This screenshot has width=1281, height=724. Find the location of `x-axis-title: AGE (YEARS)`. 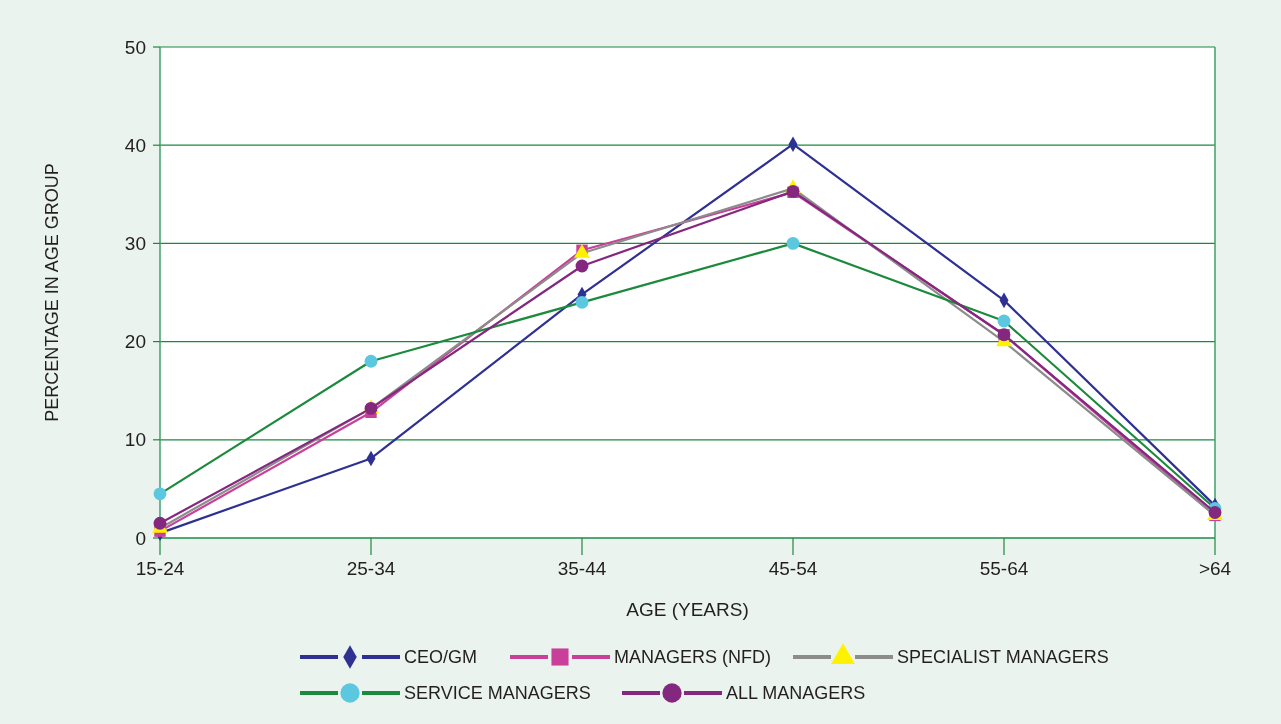

x-axis-title: AGE (YEARS) is located at coordinates (687, 609).